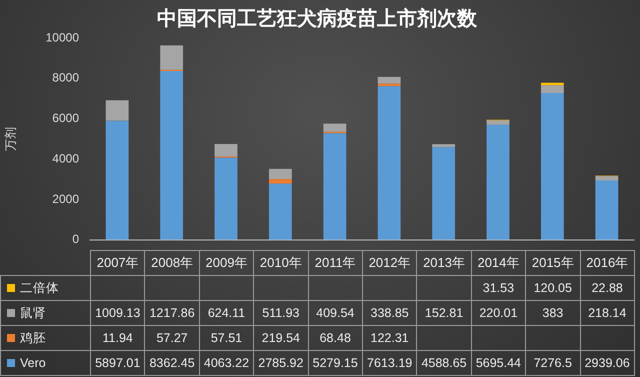  Describe the element at coordinates (389, 363) in the screenshot. I see `data-label: 7613.19` at that location.